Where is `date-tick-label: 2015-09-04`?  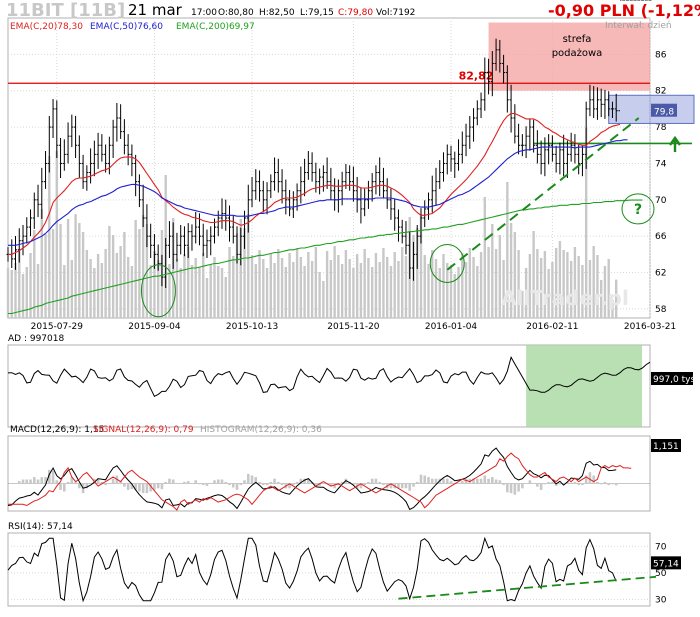
date-tick-label: 2015-09-04 is located at coordinates (154, 327).